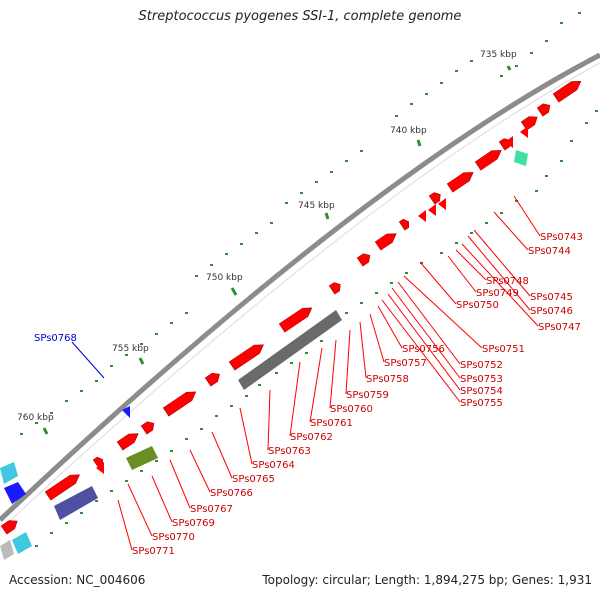  What do you see at coordinates (351, 409) in the screenshot?
I see `gene-label: SPs0760` at bounding box center [351, 409].